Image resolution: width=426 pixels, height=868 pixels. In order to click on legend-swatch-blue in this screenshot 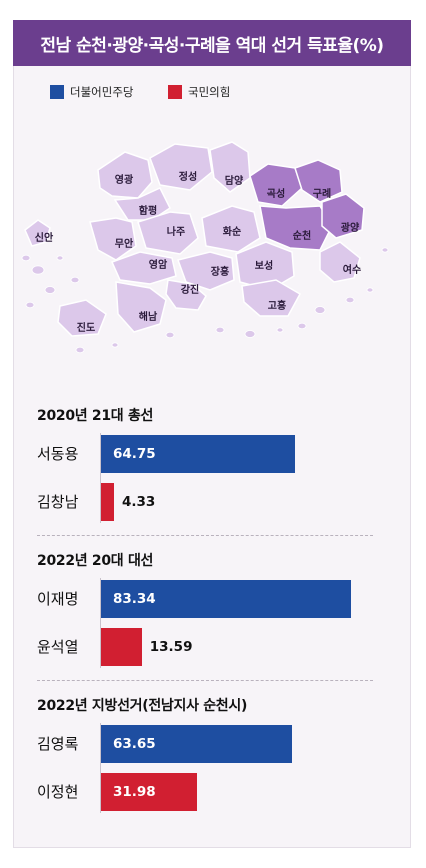, I will do `click(57, 92)`.